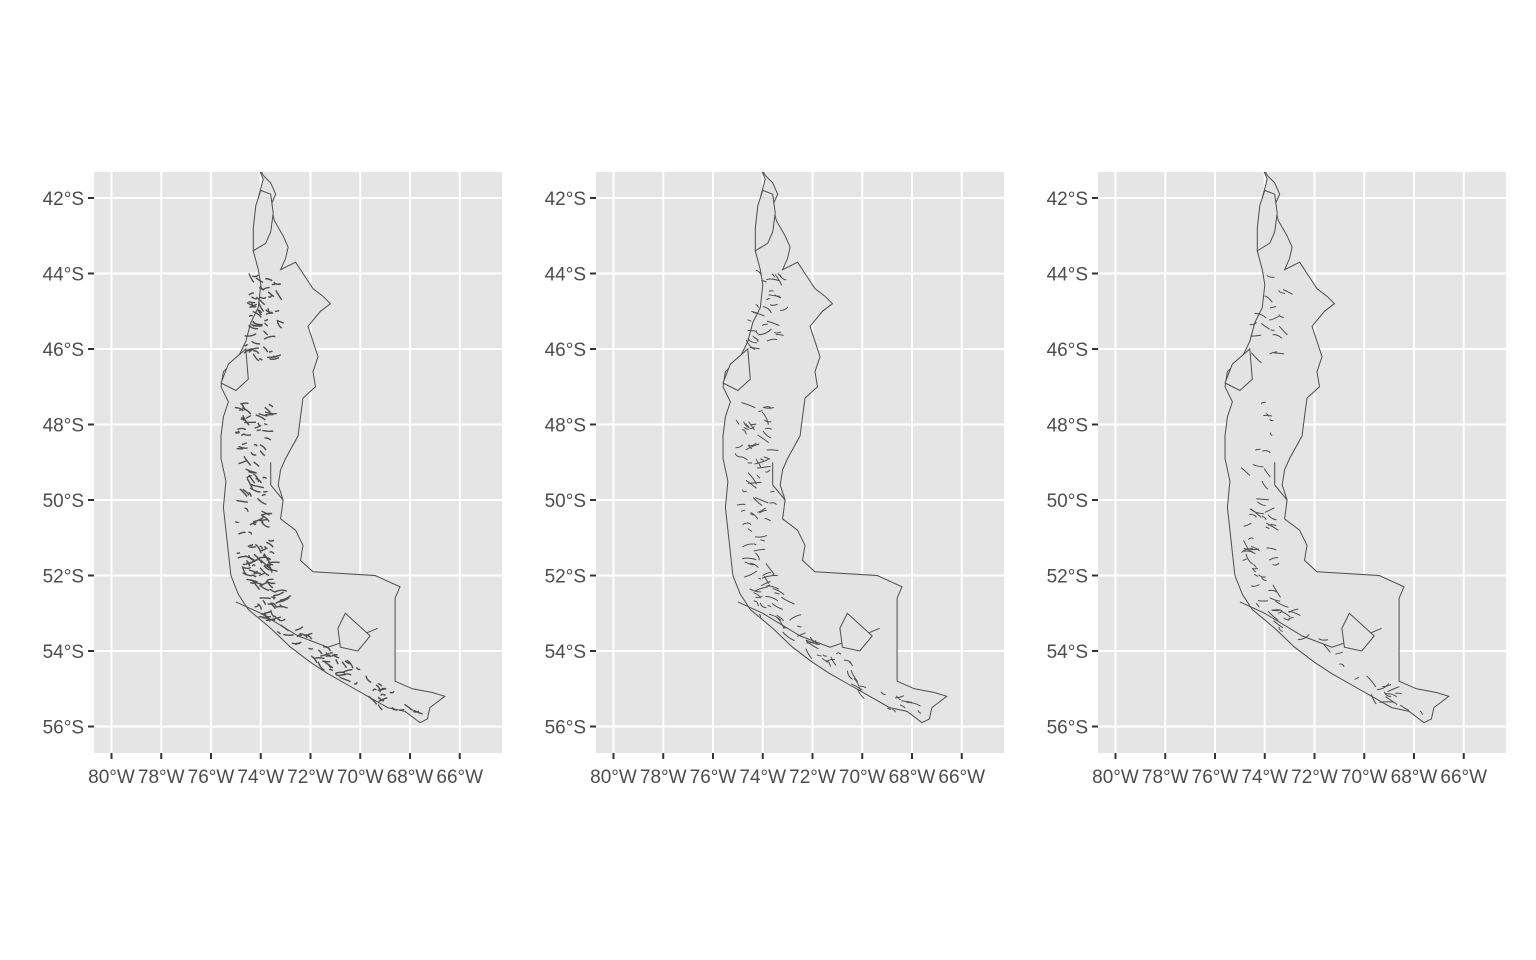  Describe the element at coordinates (277, 481) in the screenshot. I see `border-line` at that location.